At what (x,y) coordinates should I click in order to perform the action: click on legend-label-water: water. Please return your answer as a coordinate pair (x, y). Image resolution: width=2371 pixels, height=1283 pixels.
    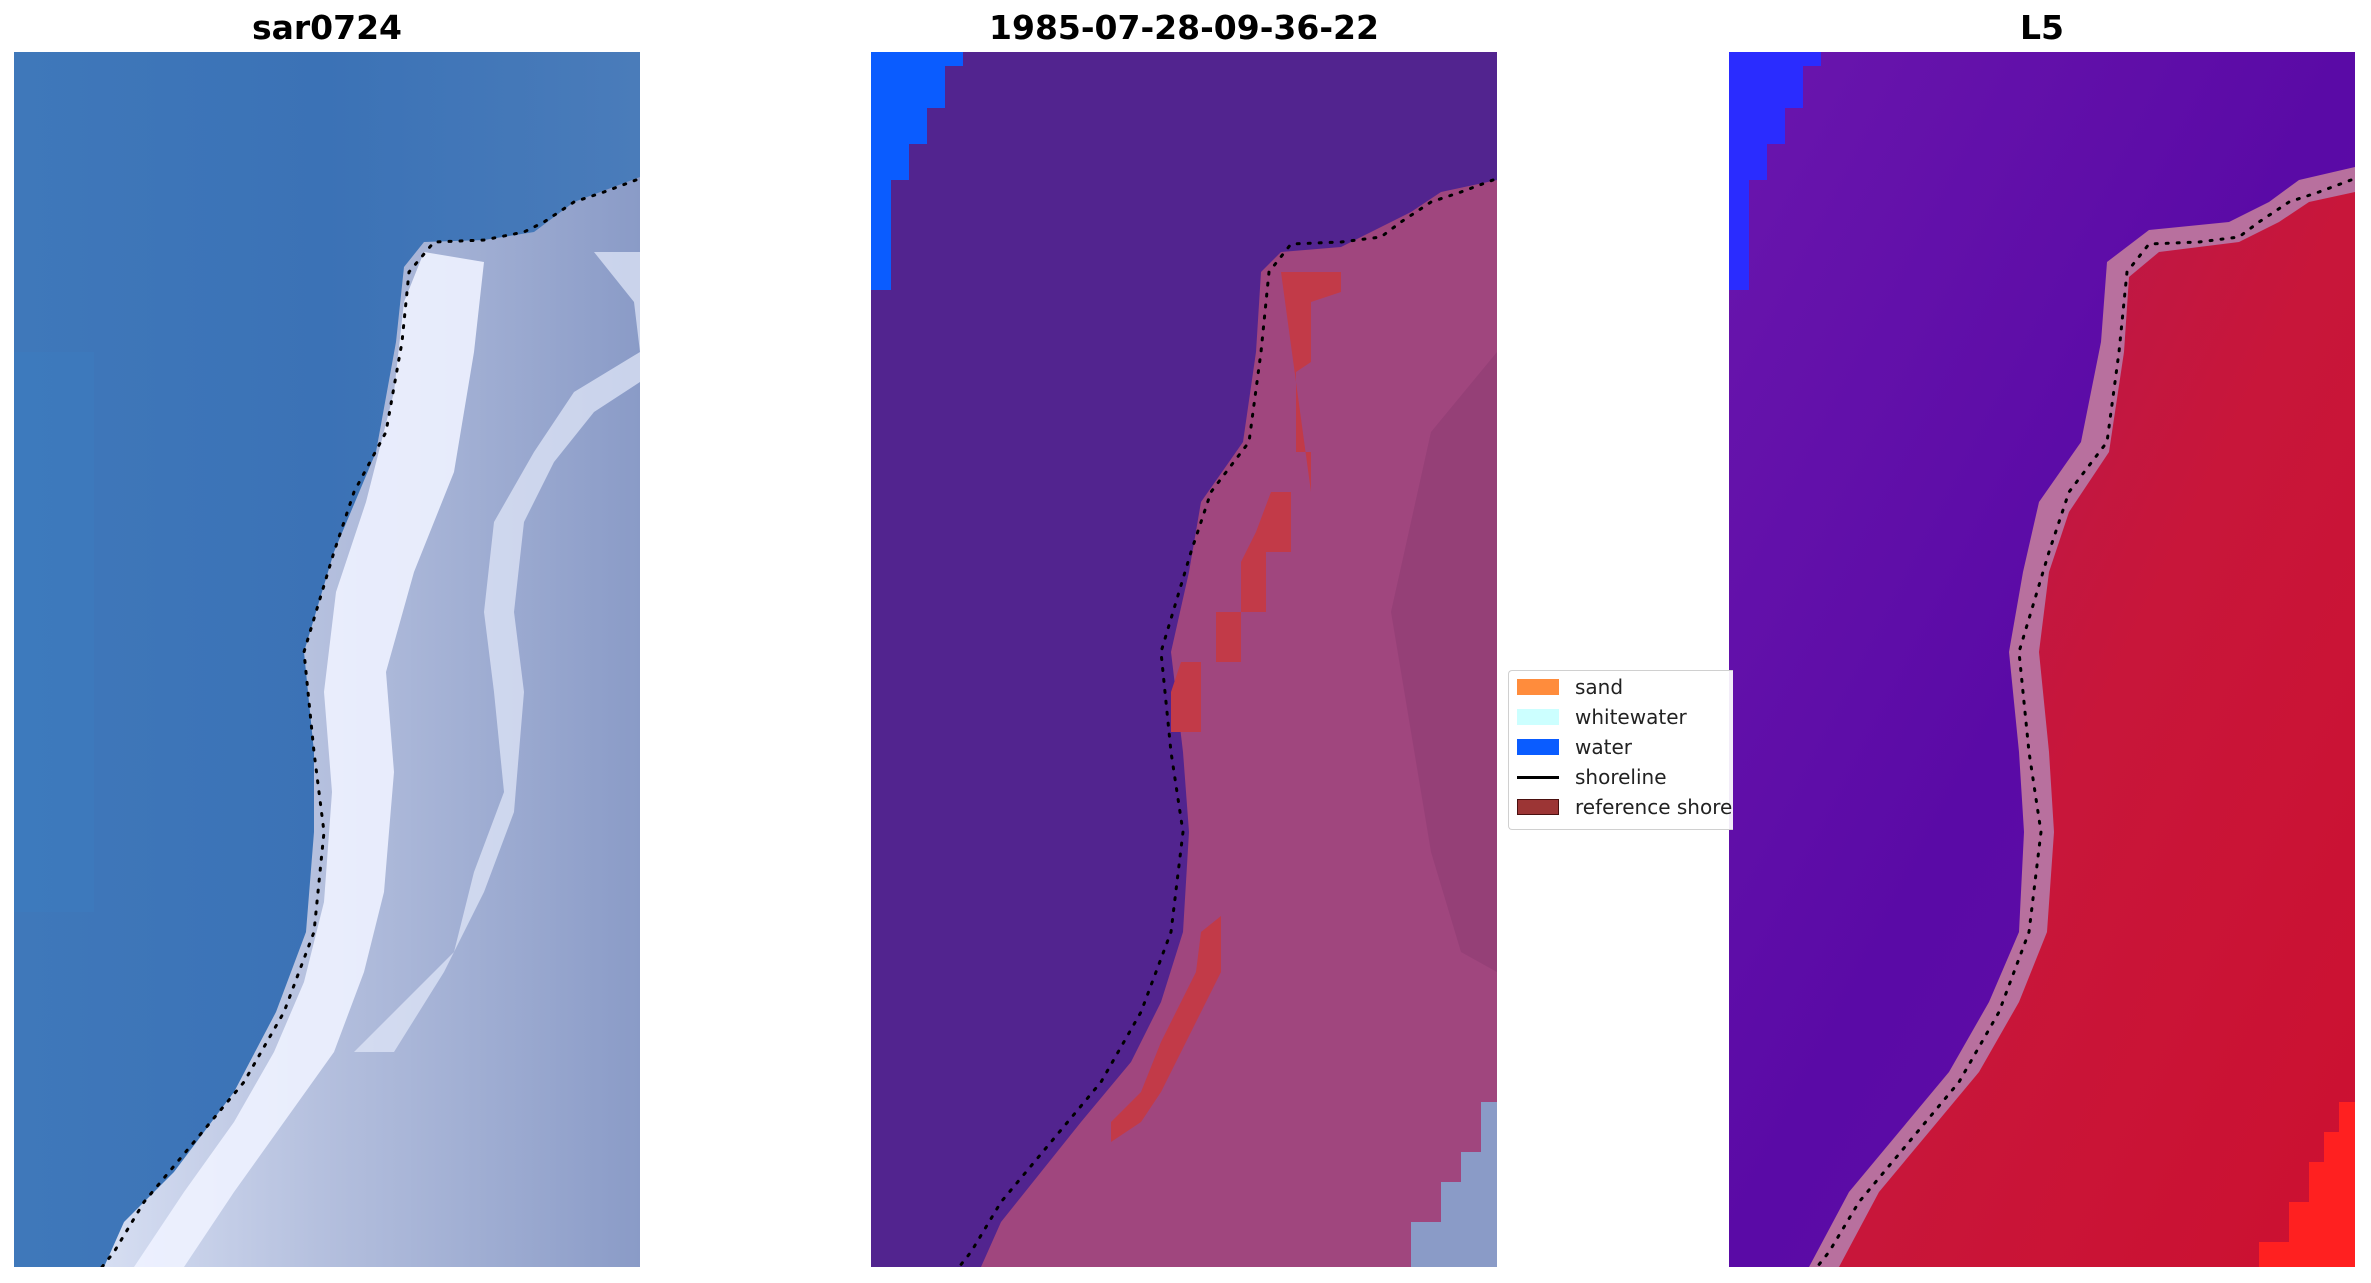
    Looking at the image, I should click on (1603, 747).